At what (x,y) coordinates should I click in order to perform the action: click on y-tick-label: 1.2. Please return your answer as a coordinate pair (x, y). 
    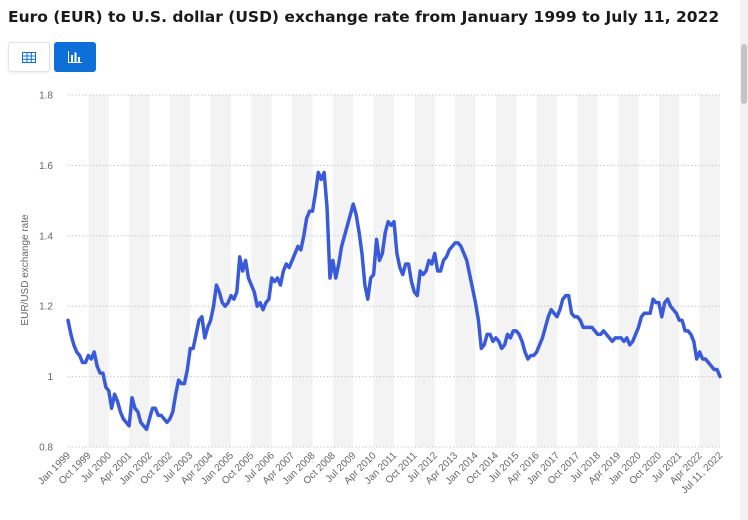
    Looking at the image, I should click on (46, 307).